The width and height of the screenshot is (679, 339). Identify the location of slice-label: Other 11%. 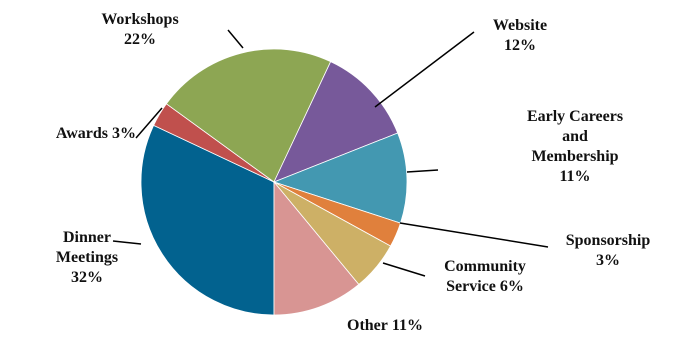
(385, 326).